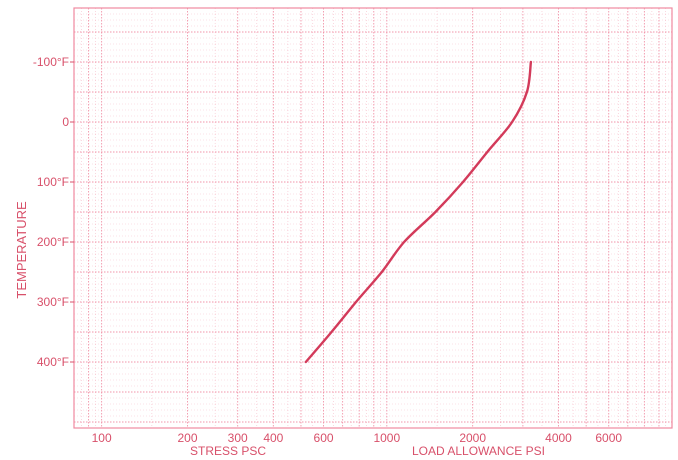  What do you see at coordinates (558, 438) in the screenshot?
I see `x-tick-label: 4000` at bounding box center [558, 438].